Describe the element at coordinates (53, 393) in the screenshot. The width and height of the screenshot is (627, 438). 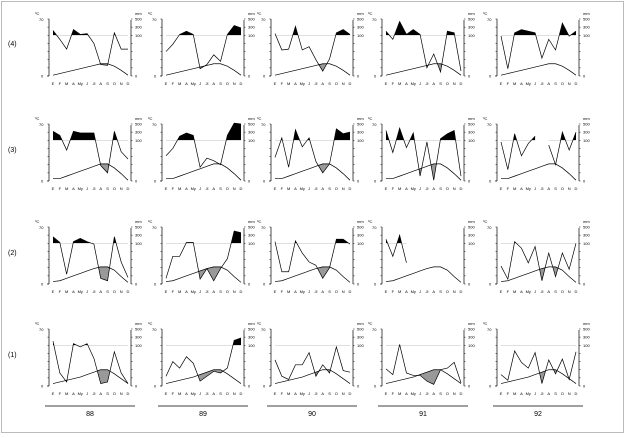
I see `month-label: E` at that location.